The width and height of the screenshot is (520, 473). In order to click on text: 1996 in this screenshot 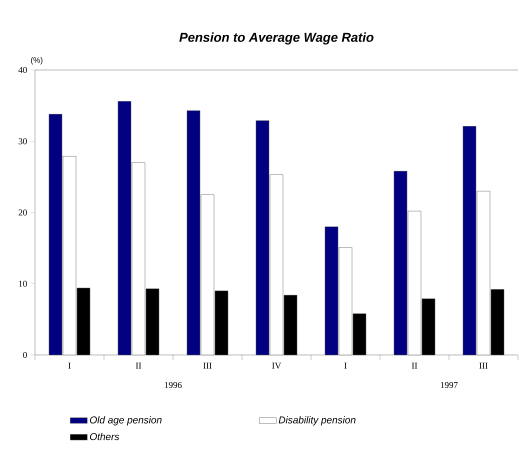, I will do `click(173, 385)`.